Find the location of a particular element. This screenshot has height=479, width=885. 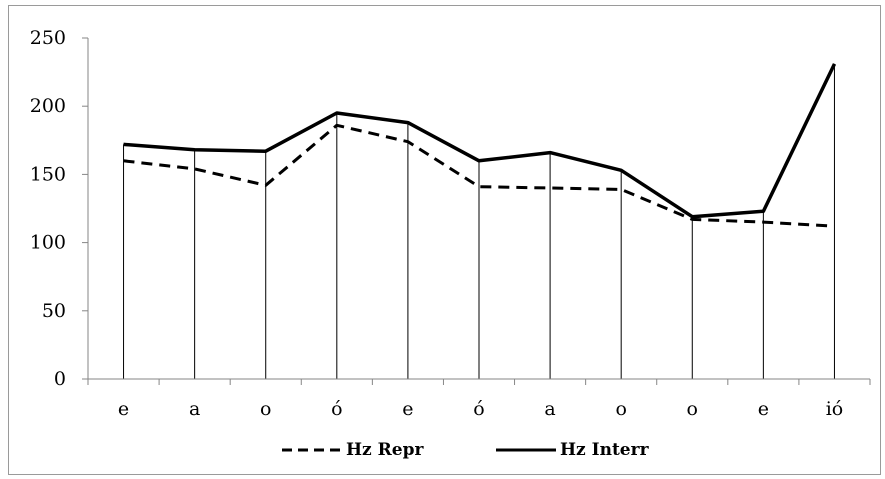

y-tick-label: 200 is located at coordinates (48, 106).